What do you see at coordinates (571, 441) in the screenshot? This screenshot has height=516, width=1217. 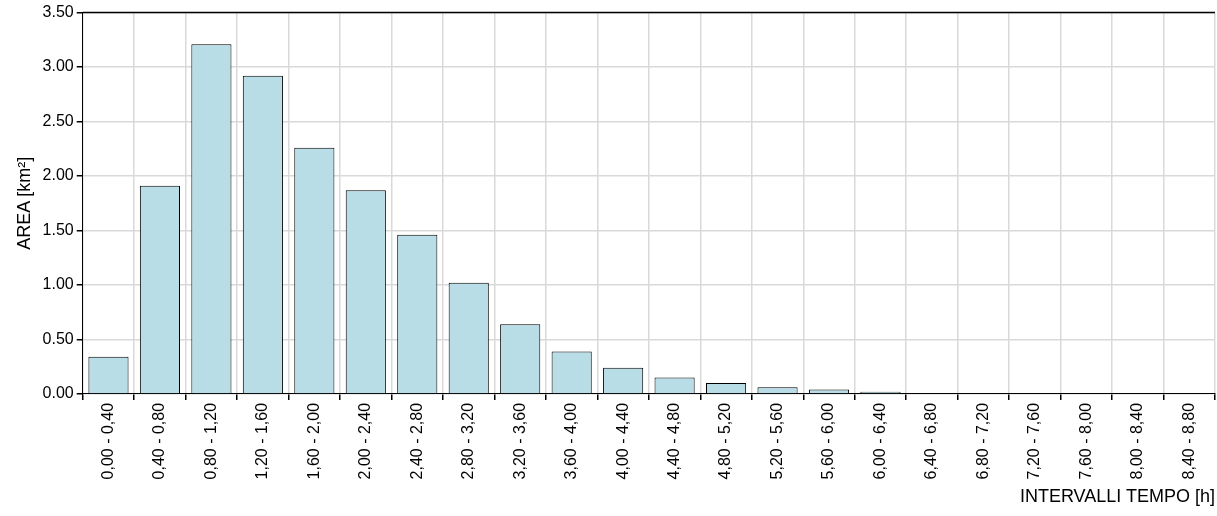 I see `x-tick-label: 3,60 - 4,00` at bounding box center [571, 441].